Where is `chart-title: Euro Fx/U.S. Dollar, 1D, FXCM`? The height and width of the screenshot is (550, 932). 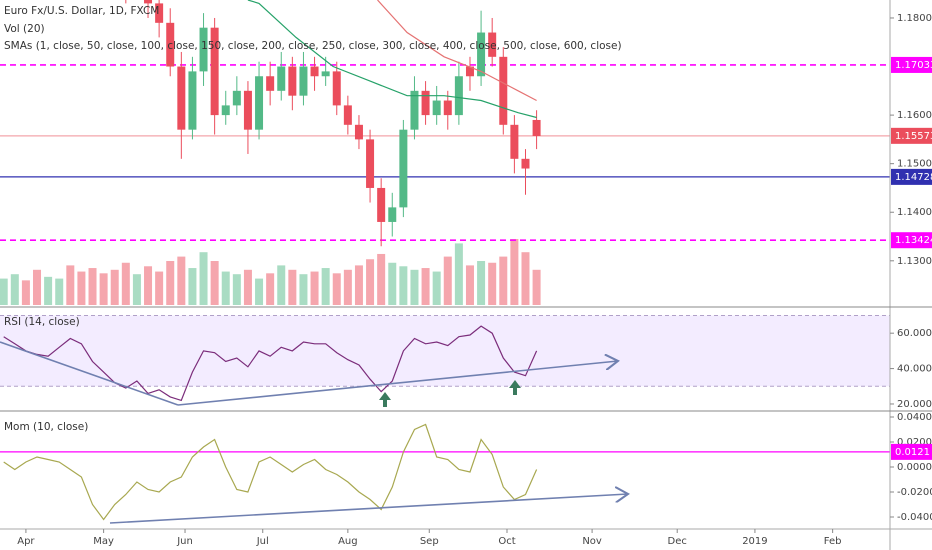 chart-title: Euro Fx/U.S. Dollar, 1D, FXCM is located at coordinates (81, 11).